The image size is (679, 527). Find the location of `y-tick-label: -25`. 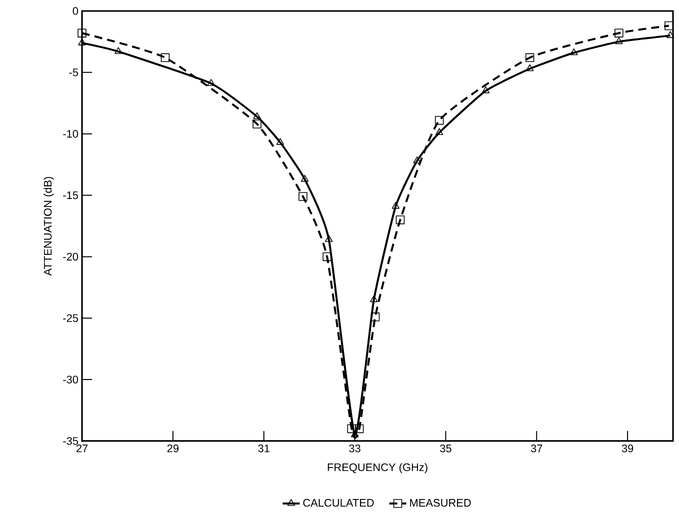

y-tick-label: -25 is located at coordinates (70, 318).